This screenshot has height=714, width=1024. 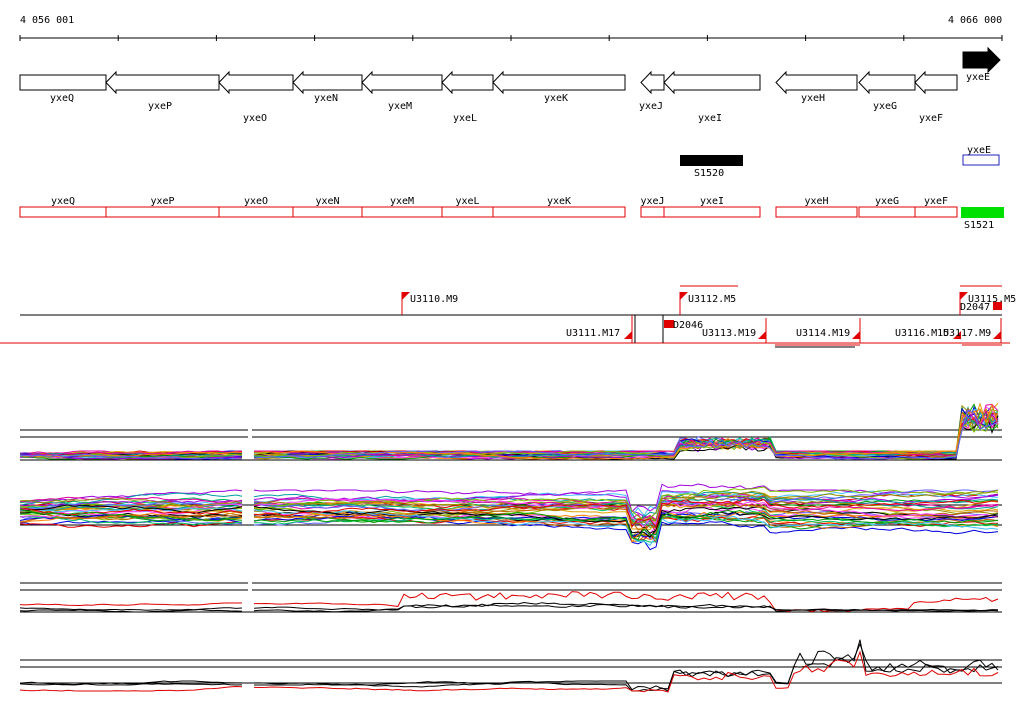 I want to click on annot-yxeO-label: yxeO, so click(x=256, y=201).